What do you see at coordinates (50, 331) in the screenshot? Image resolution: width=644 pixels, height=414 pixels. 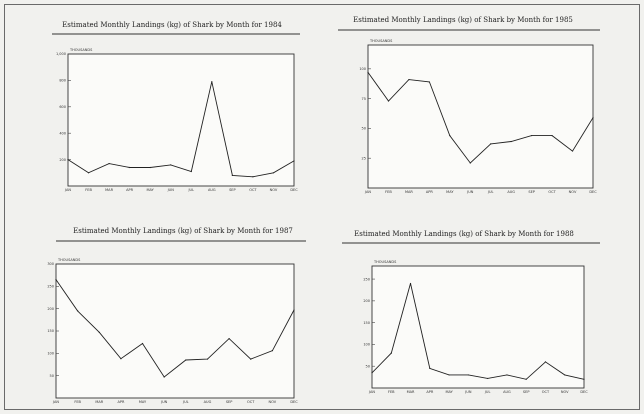 I see `y-tick-label: 150` at bounding box center [50, 331].